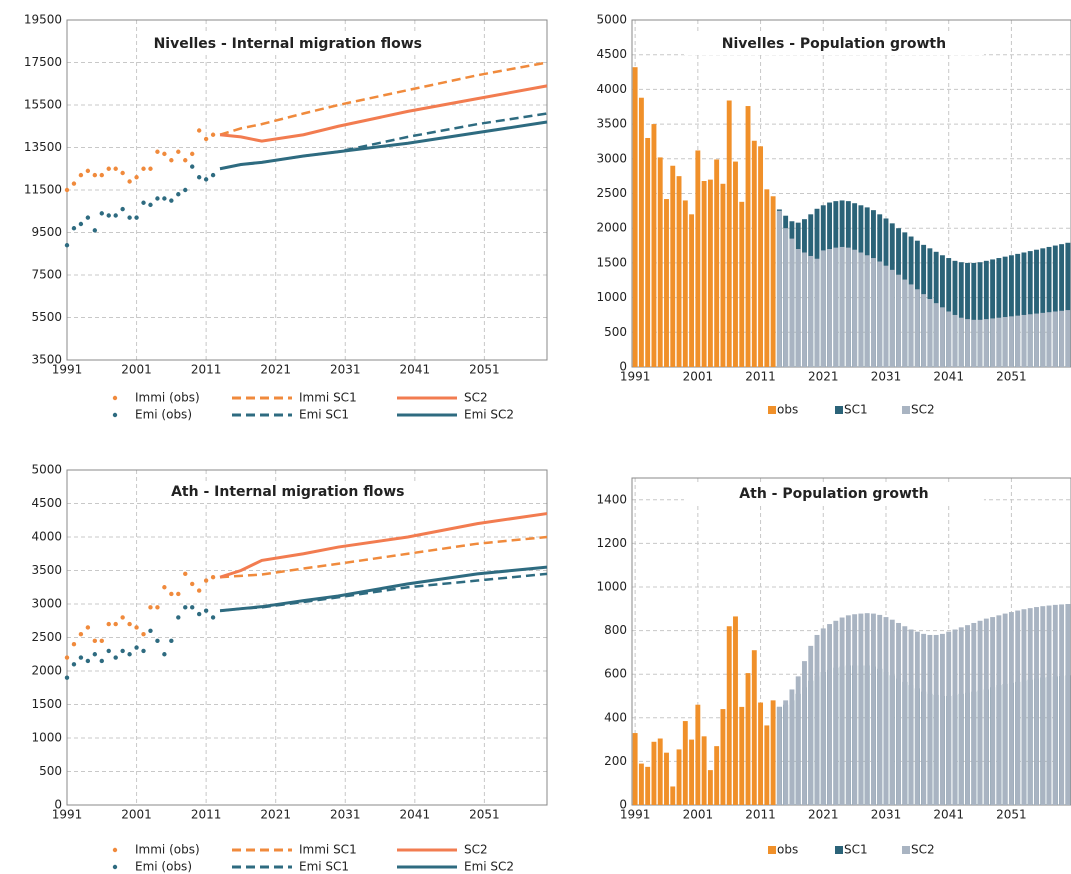 The image size is (1071, 874). Describe the element at coordinates (383, 545) in the screenshot. I see `data-line` at that location.